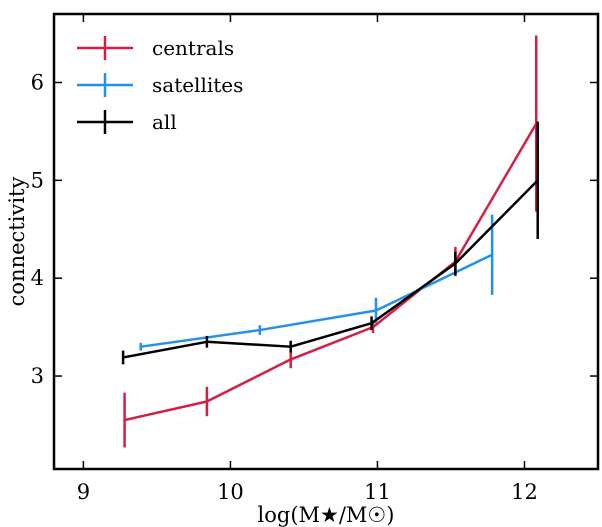 This screenshot has height=527, width=602. I want to click on x-tick-label: 12, so click(524, 492).